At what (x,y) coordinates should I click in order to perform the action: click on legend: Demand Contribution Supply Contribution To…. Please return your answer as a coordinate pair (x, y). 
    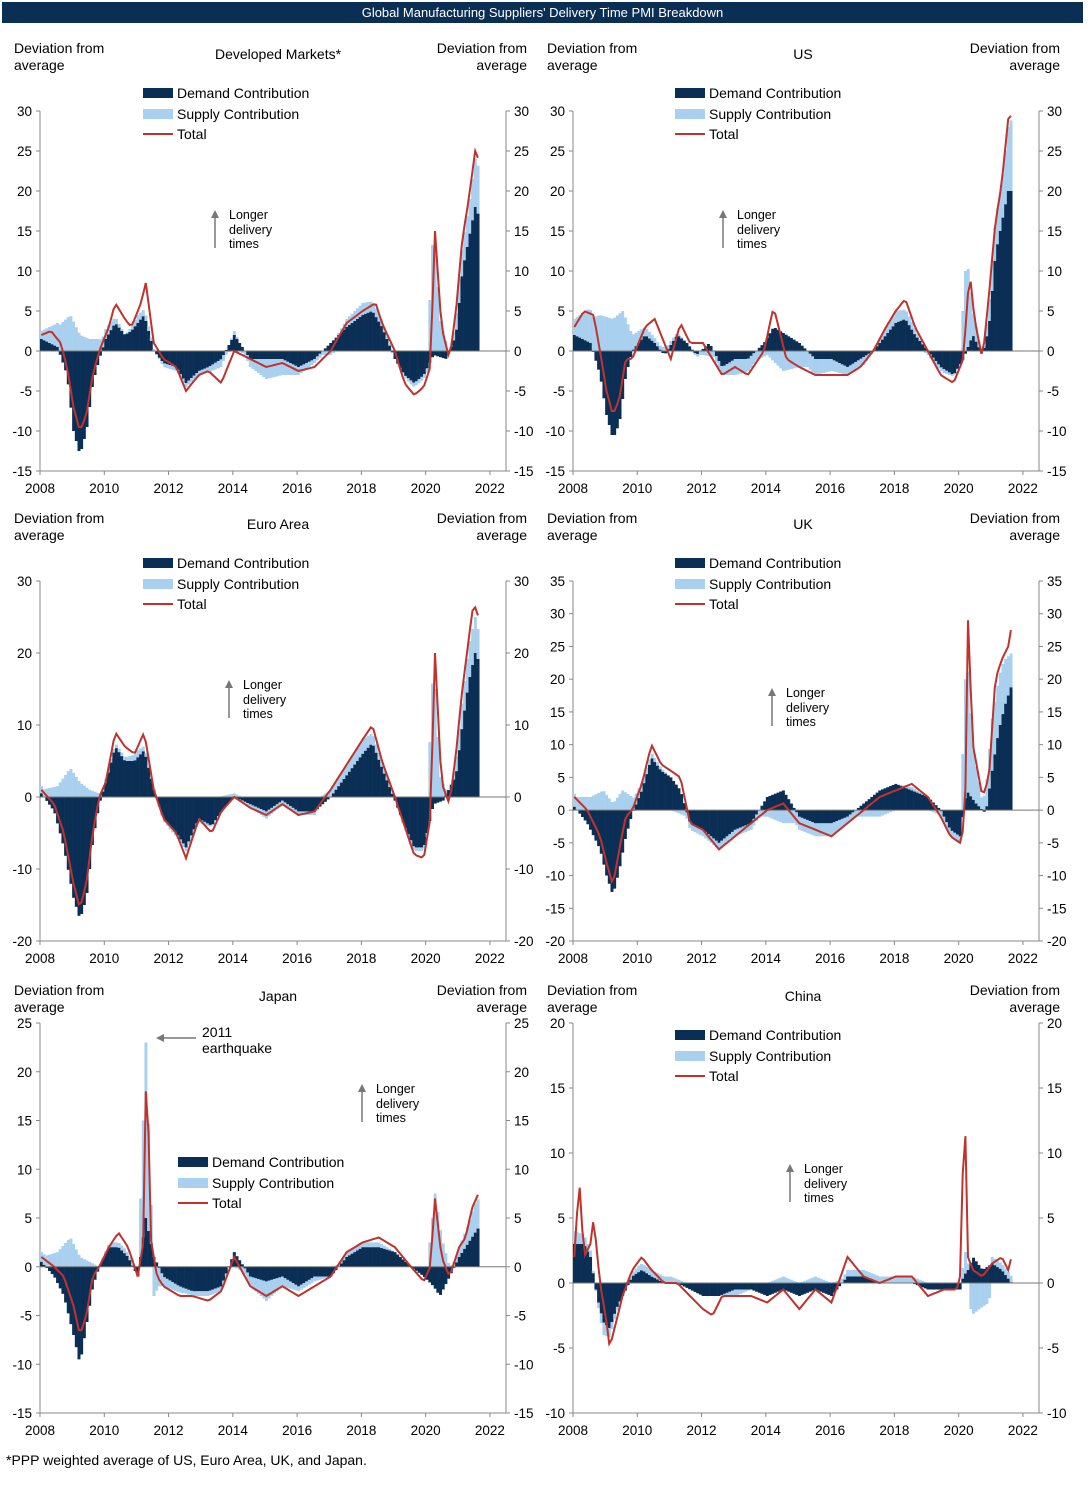
    Looking at the image, I should click on (226, 114).